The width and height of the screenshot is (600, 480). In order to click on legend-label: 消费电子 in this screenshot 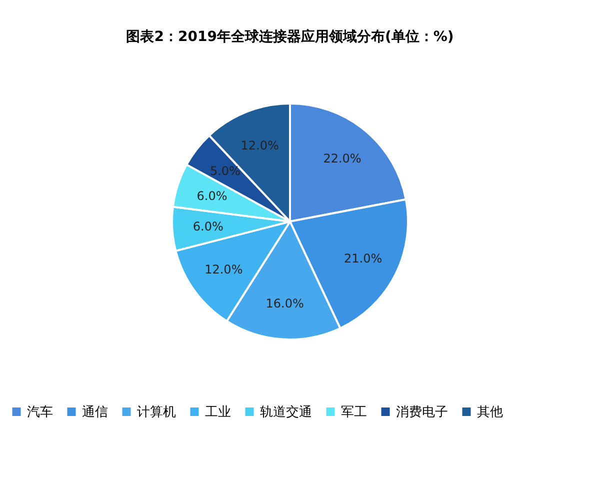, I will do `click(422, 412)`.